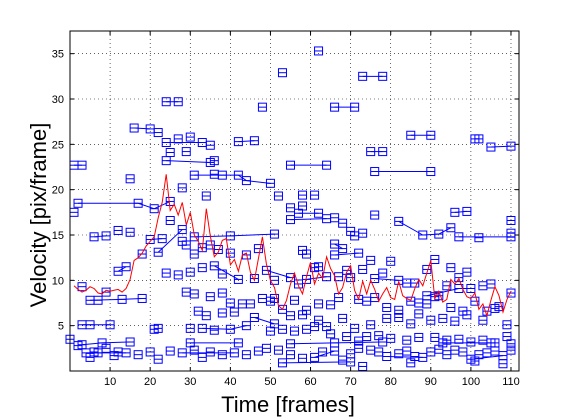  I want to click on x-tick-label: 10, so click(110, 382).